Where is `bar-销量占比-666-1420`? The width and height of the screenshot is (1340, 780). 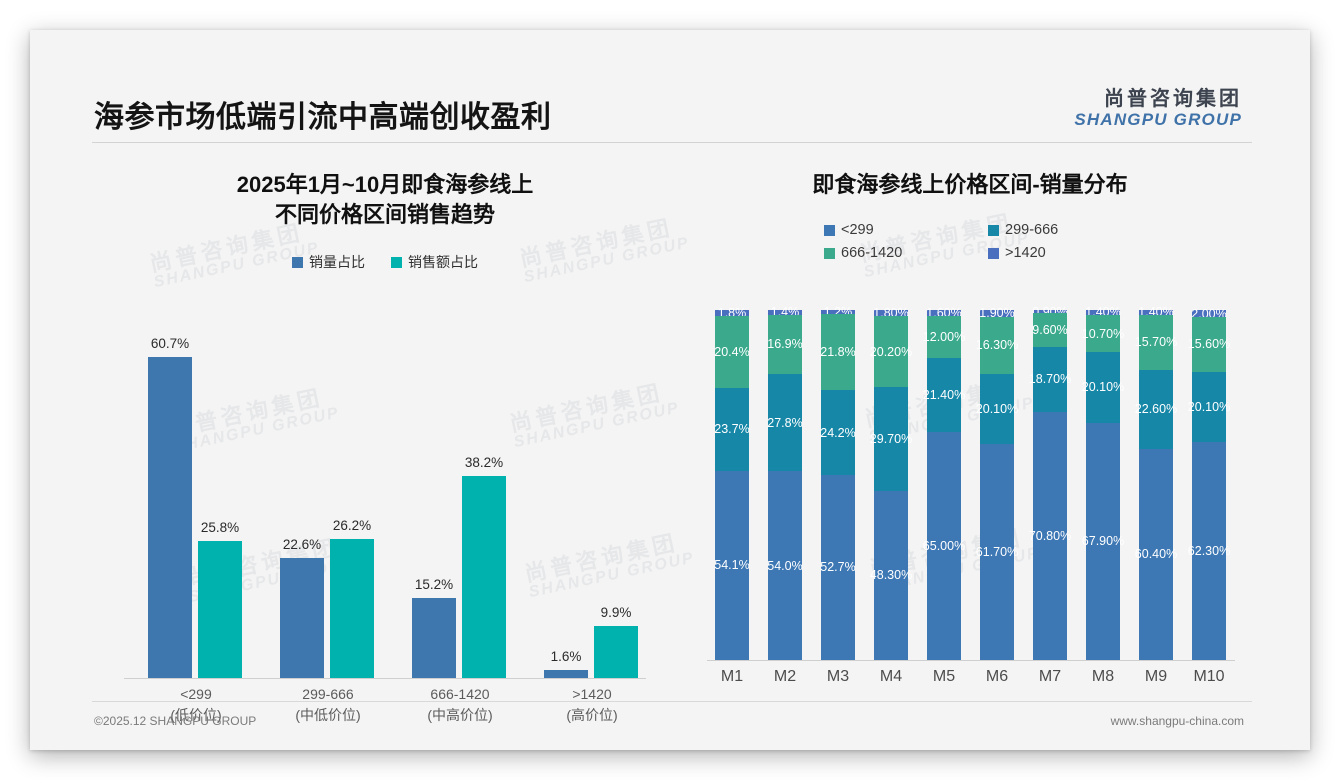
bar-销量占比-666-1420 is located at coordinates (434, 638).